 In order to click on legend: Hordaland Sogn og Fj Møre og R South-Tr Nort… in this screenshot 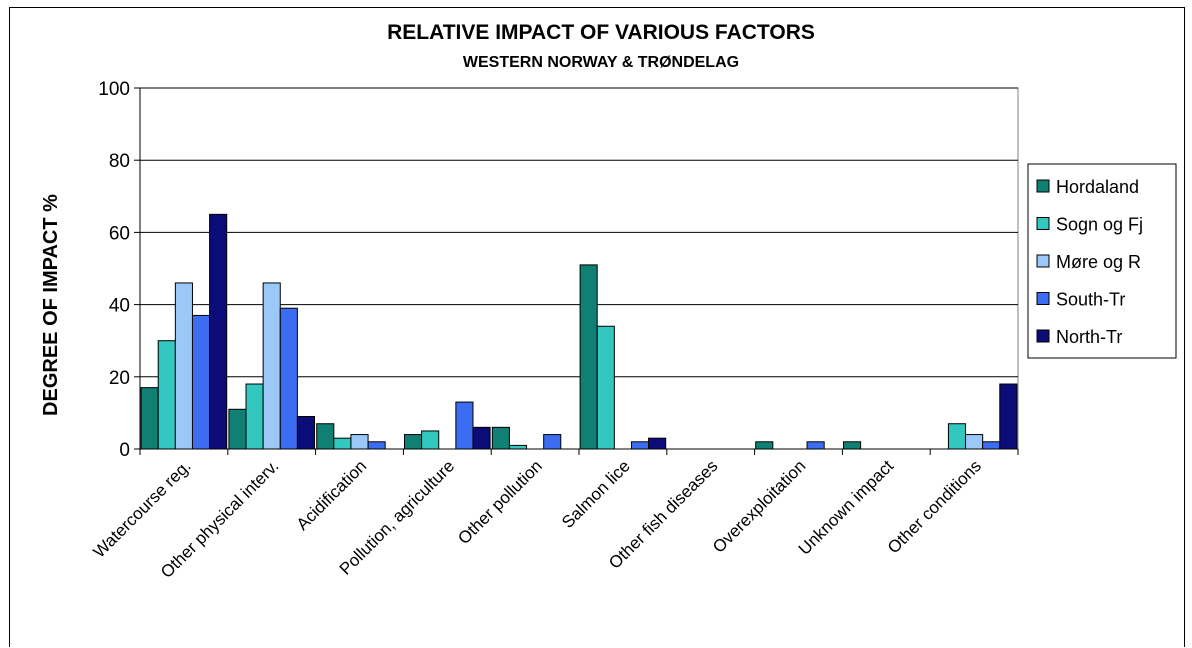, I will do `click(1102, 261)`.